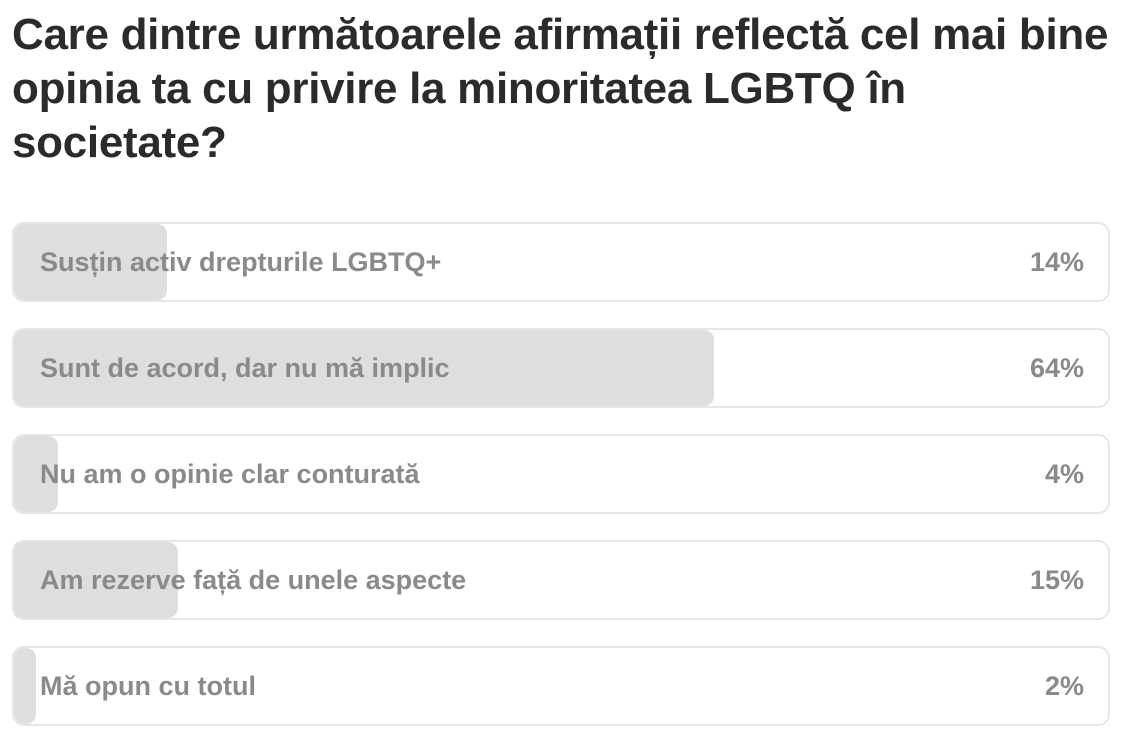 The height and width of the screenshot is (752, 1132). I want to click on poll-option-label: Mă opun cu totul, so click(148, 686).